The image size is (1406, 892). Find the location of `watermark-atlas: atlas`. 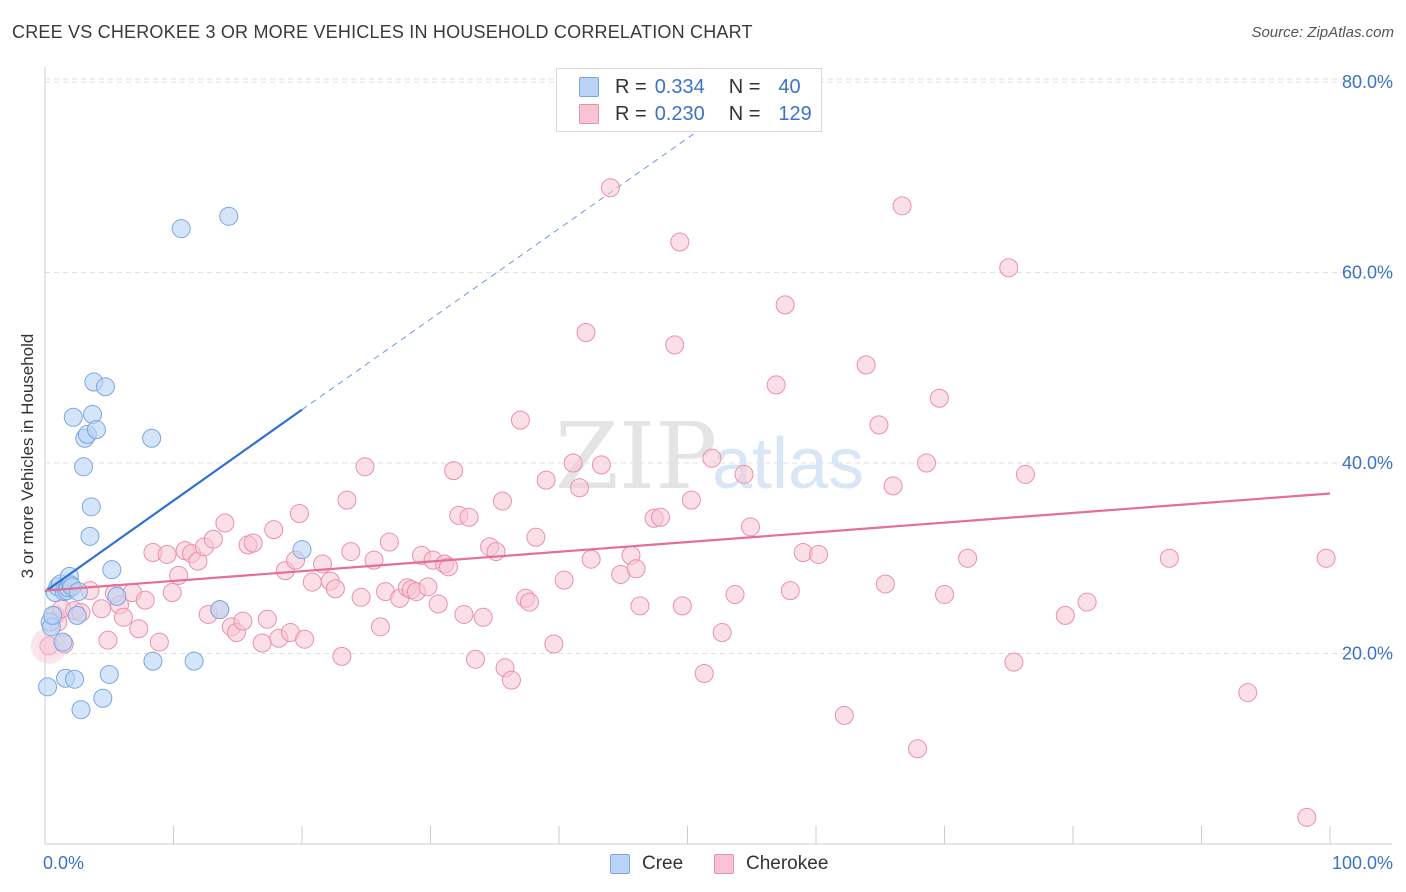

watermark-atlas: atlas is located at coordinates (788, 464).